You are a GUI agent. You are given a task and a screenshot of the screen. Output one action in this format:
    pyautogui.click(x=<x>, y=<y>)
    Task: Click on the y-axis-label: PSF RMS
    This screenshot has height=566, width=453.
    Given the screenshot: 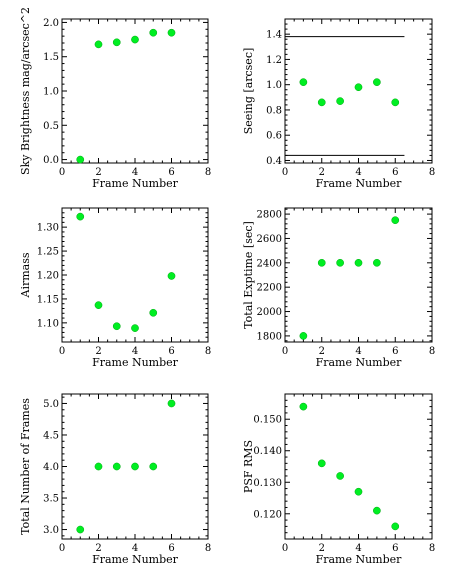 What is the action you would take?
    pyautogui.click(x=248, y=466)
    